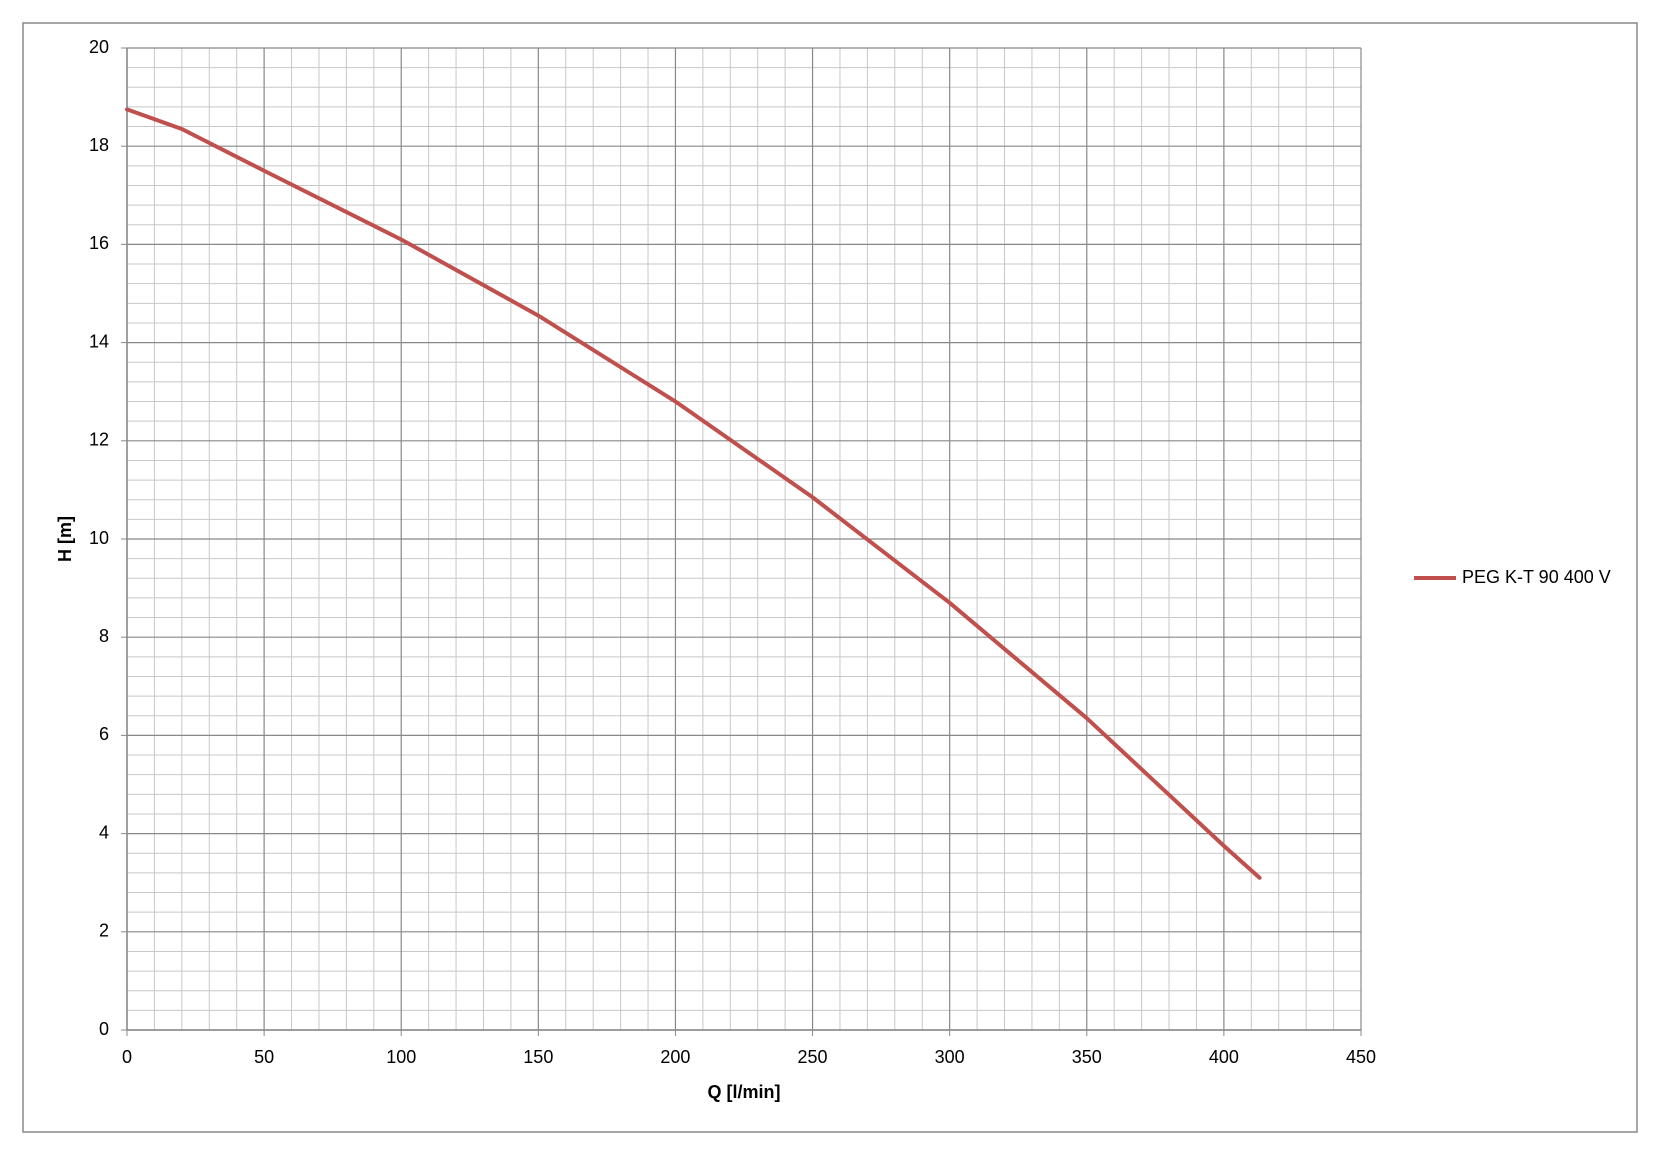 The image size is (1659, 1158). What do you see at coordinates (99, 47) in the screenshot?
I see `y-tick-label: 20` at bounding box center [99, 47].